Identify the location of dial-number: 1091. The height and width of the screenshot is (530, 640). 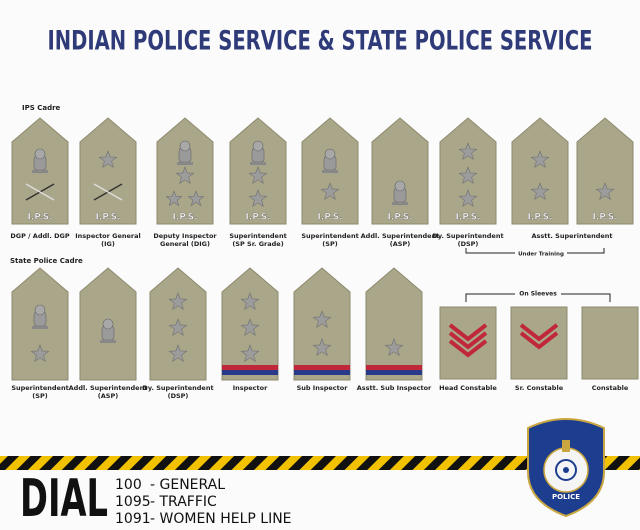
(133, 519).